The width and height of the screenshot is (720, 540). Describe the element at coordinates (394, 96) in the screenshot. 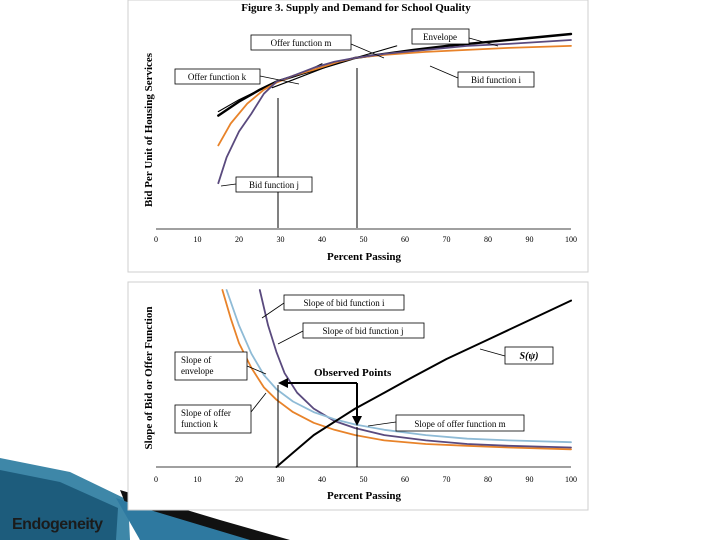

I see `series-line-bid-function-i` at that location.